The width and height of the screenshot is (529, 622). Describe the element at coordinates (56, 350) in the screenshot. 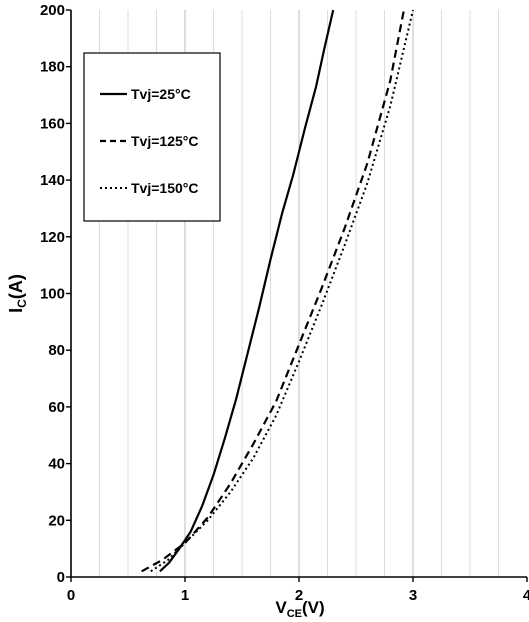

I see `y-tick-label: 80` at that location.